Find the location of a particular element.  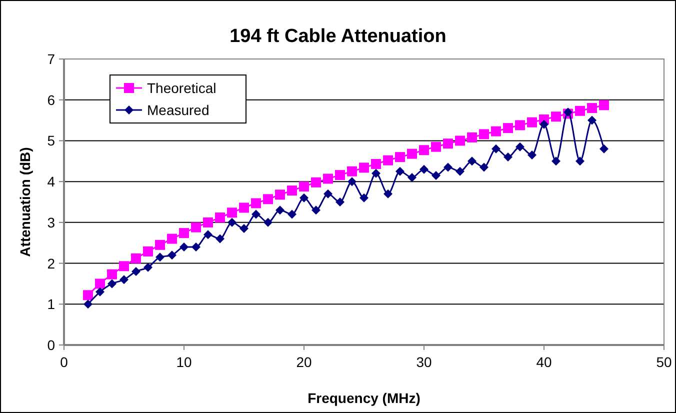

y-tick-label: 5 is located at coordinates (51, 140).